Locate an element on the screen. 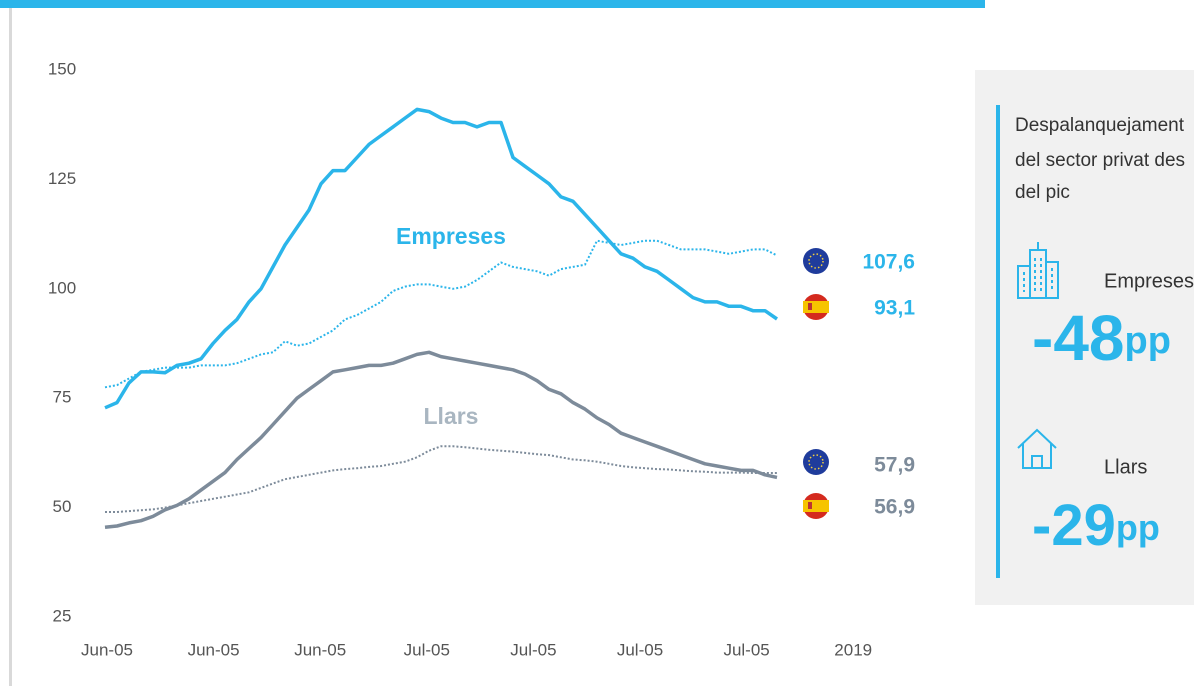 The height and width of the screenshot is (686, 1194). item-label: Llars is located at coordinates (1125, 467).